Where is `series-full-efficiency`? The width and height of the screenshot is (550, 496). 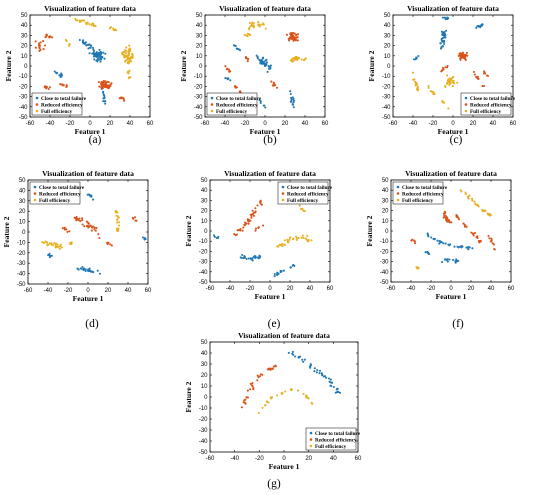 series-full-efficiency is located at coordinates (435, 90).